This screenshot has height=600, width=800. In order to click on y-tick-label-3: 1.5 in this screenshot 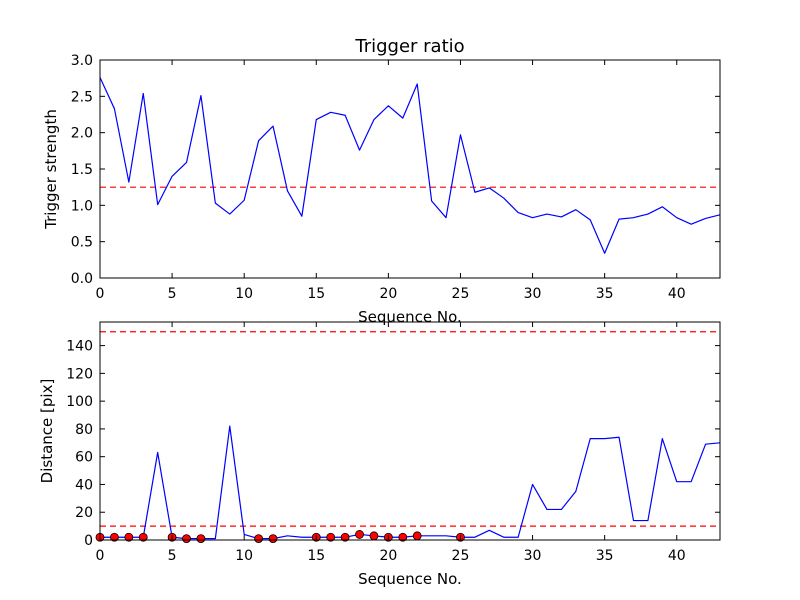, I will do `click(82, 170)`.